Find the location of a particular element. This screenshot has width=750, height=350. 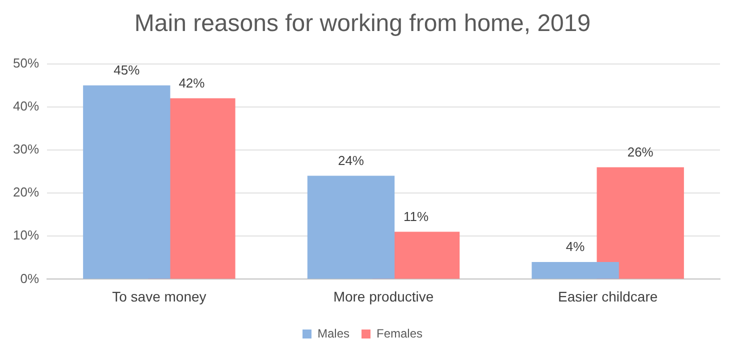

x-tick-label: Easier childcare is located at coordinates (608, 296).